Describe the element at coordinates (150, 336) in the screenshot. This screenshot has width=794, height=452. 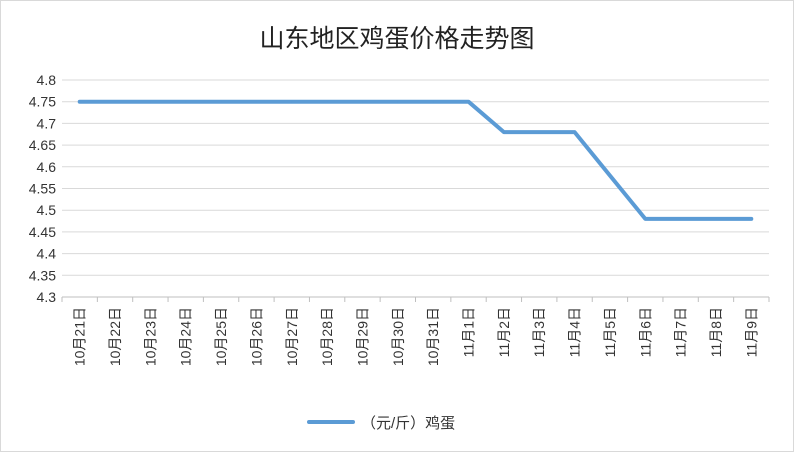
I see `x-tick-label: 10月23日` at that location.